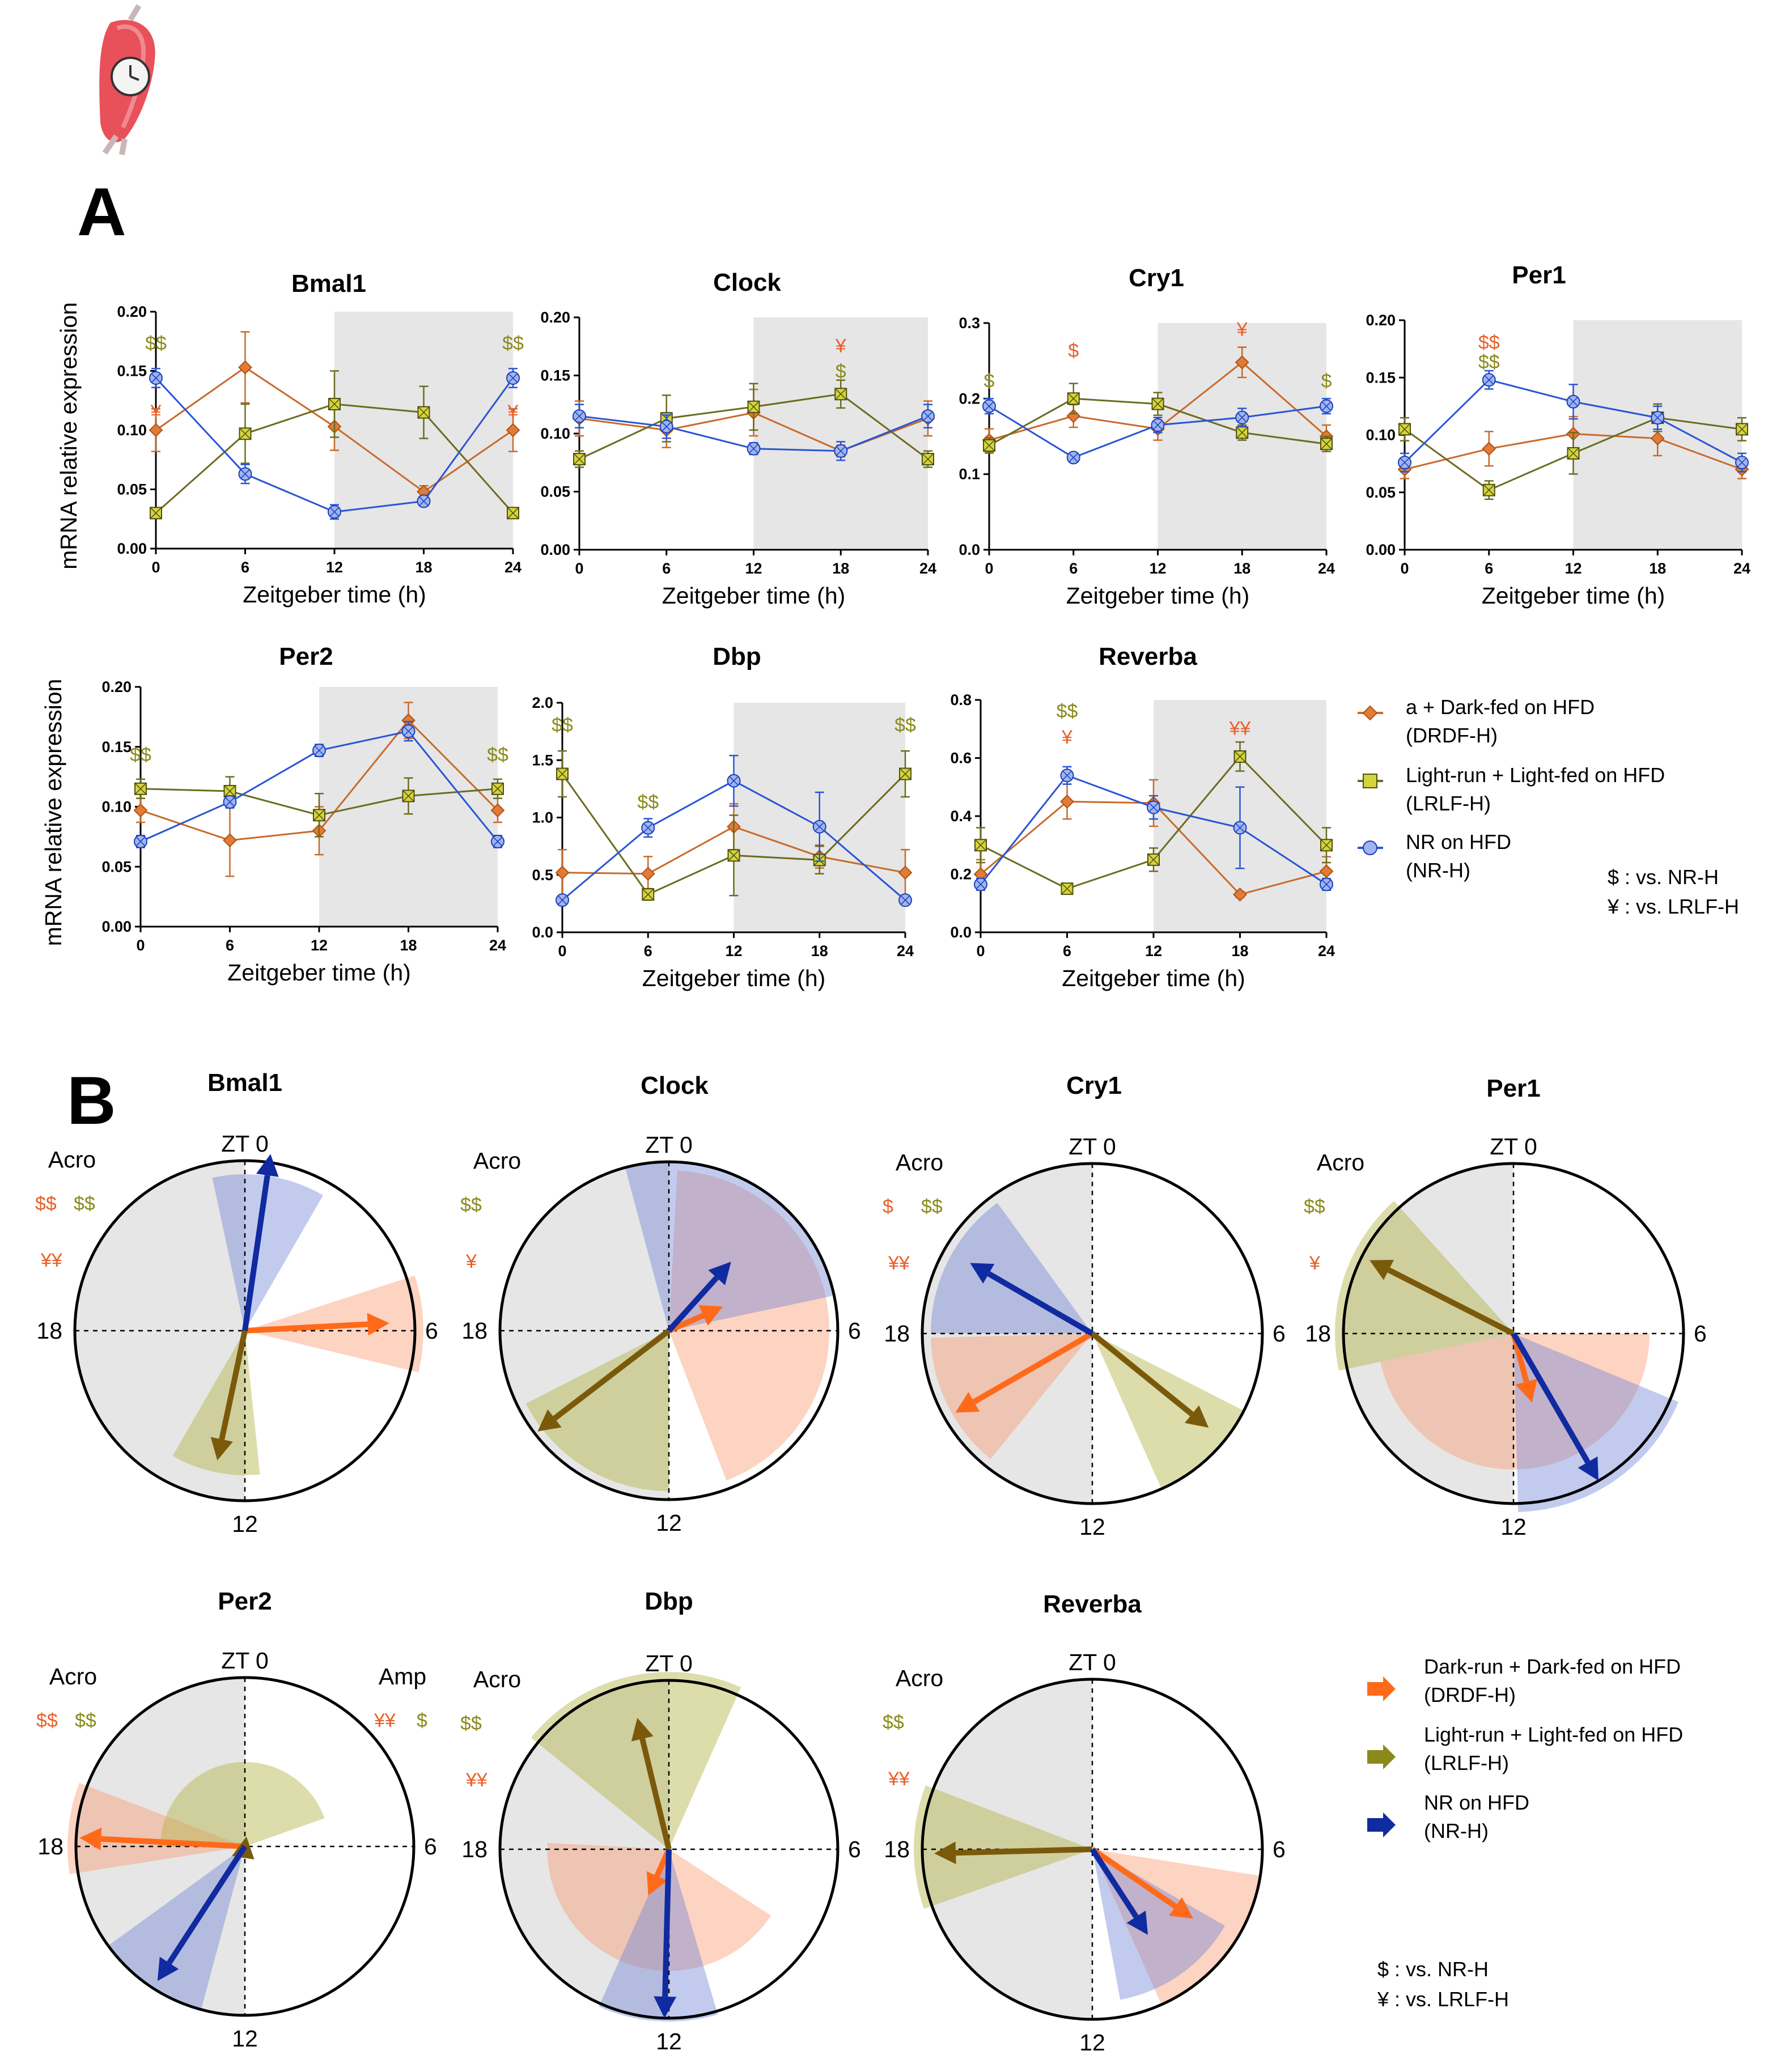 The height and width of the screenshot is (2072, 1768). I want to click on legend-a-nr-abbr: (NR-H), so click(1438, 870).